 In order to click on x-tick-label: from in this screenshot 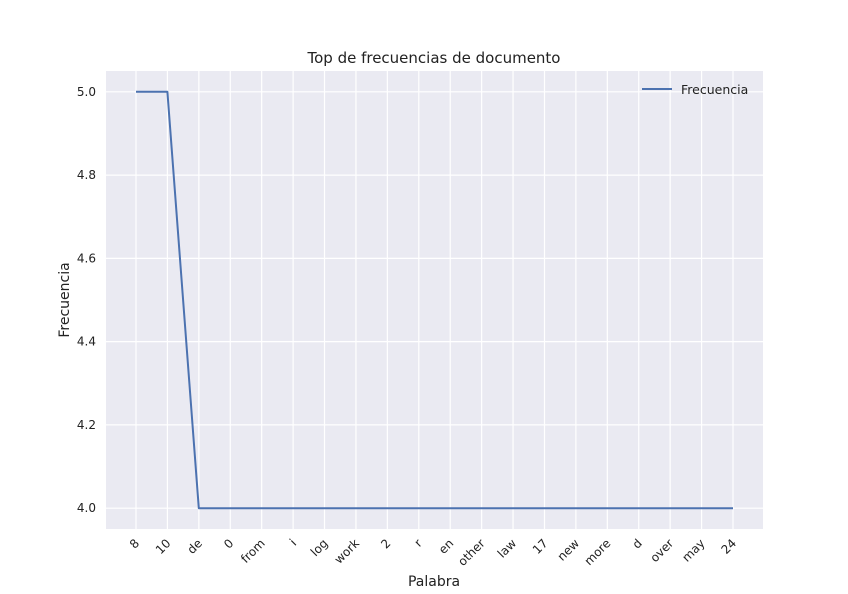, I will do `click(253, 551)`.